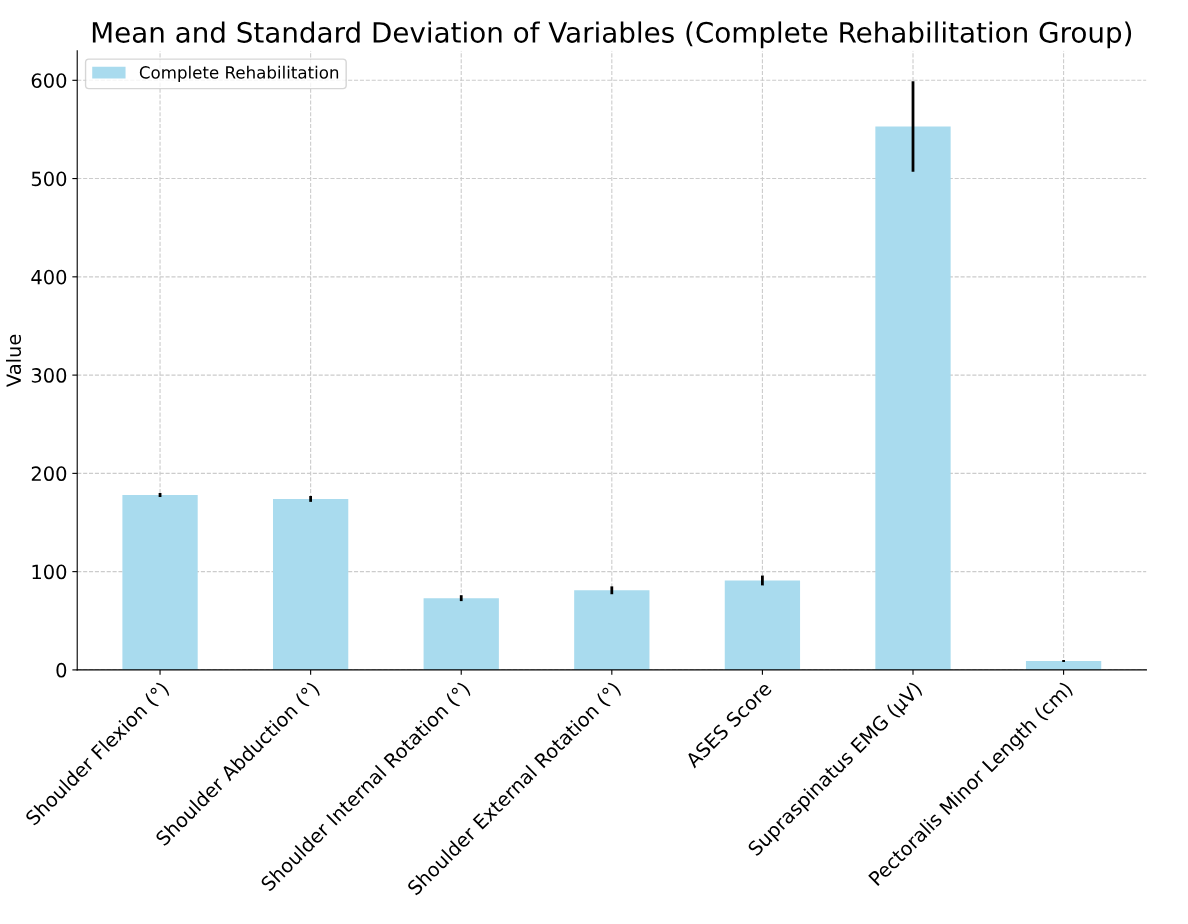 Image resolution: width=1188 pixels, height=924 pixels. What do you see at coordinates (49, 277) in the screenshot?
I see `y-tick-label: 400` at bounding box center [49, 277].